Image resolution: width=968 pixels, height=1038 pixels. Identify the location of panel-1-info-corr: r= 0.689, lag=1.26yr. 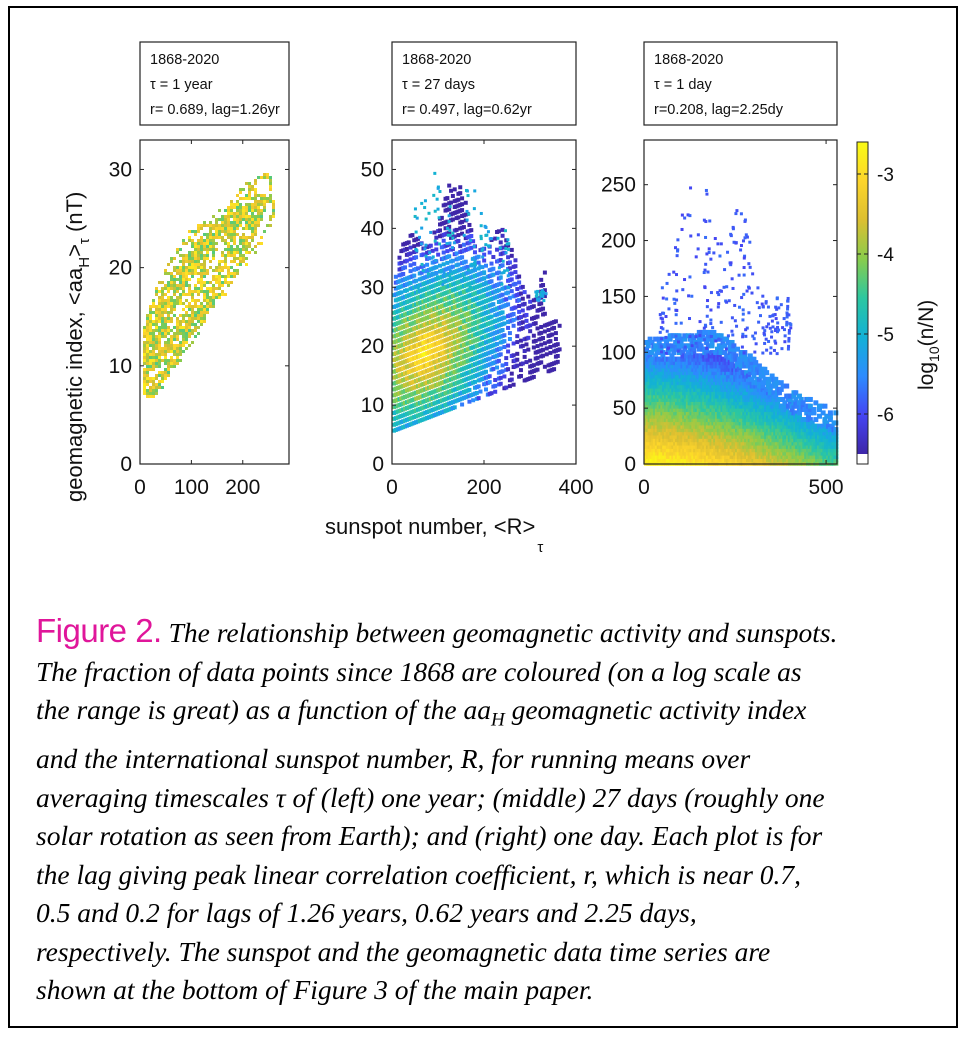
(215, 110).